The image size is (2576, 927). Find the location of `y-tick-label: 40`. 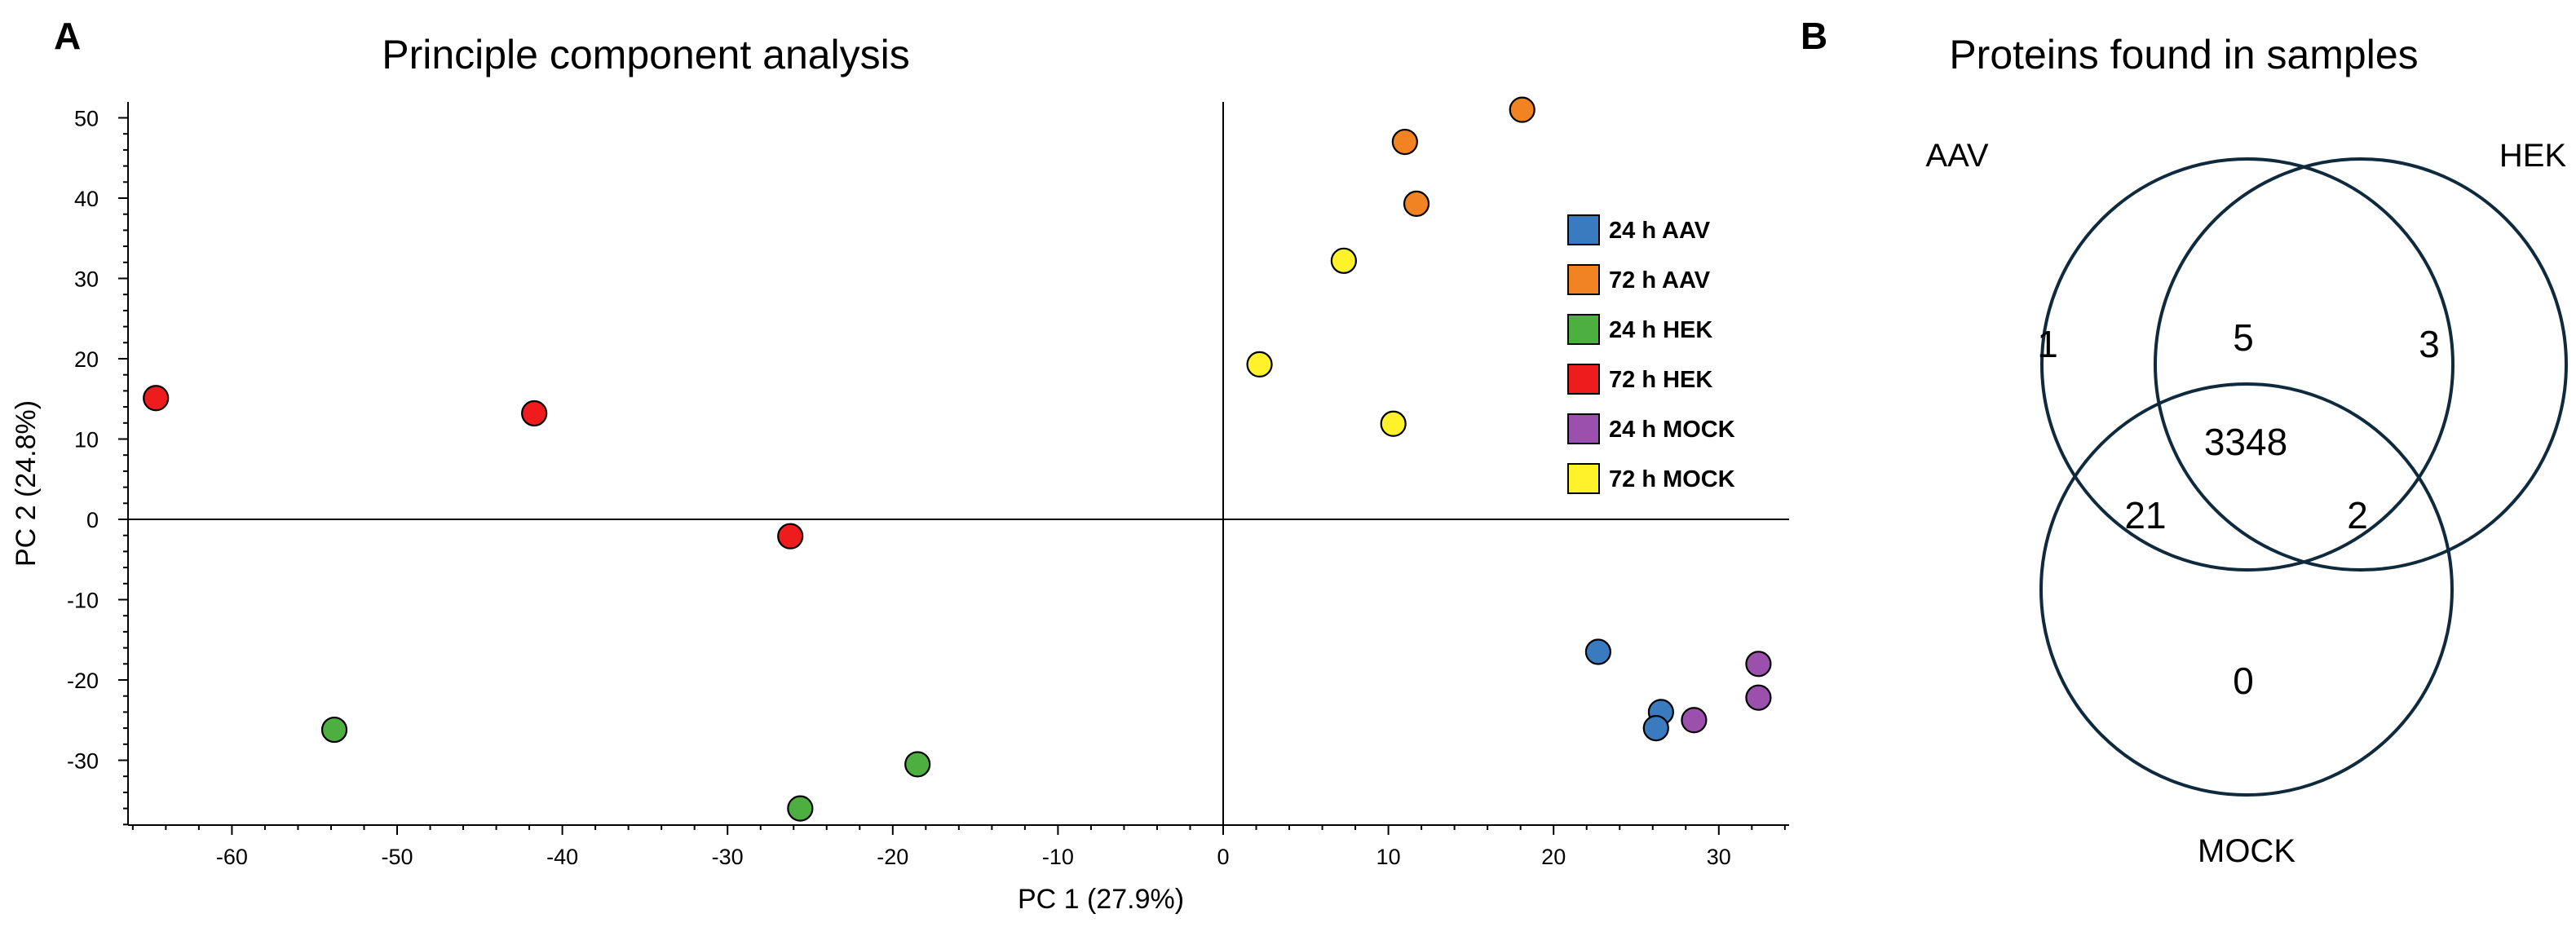

y-tick-label: 40 is located at coordinates (86, 199).